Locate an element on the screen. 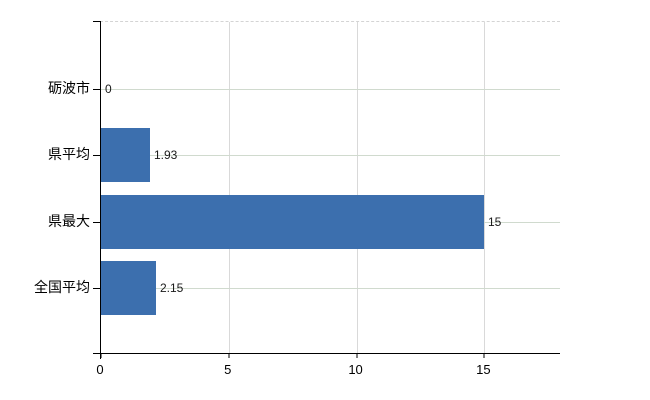 The height and width of the screenshot is (400, 650). value-label: 2.15 is located at coordinates (172, 288).